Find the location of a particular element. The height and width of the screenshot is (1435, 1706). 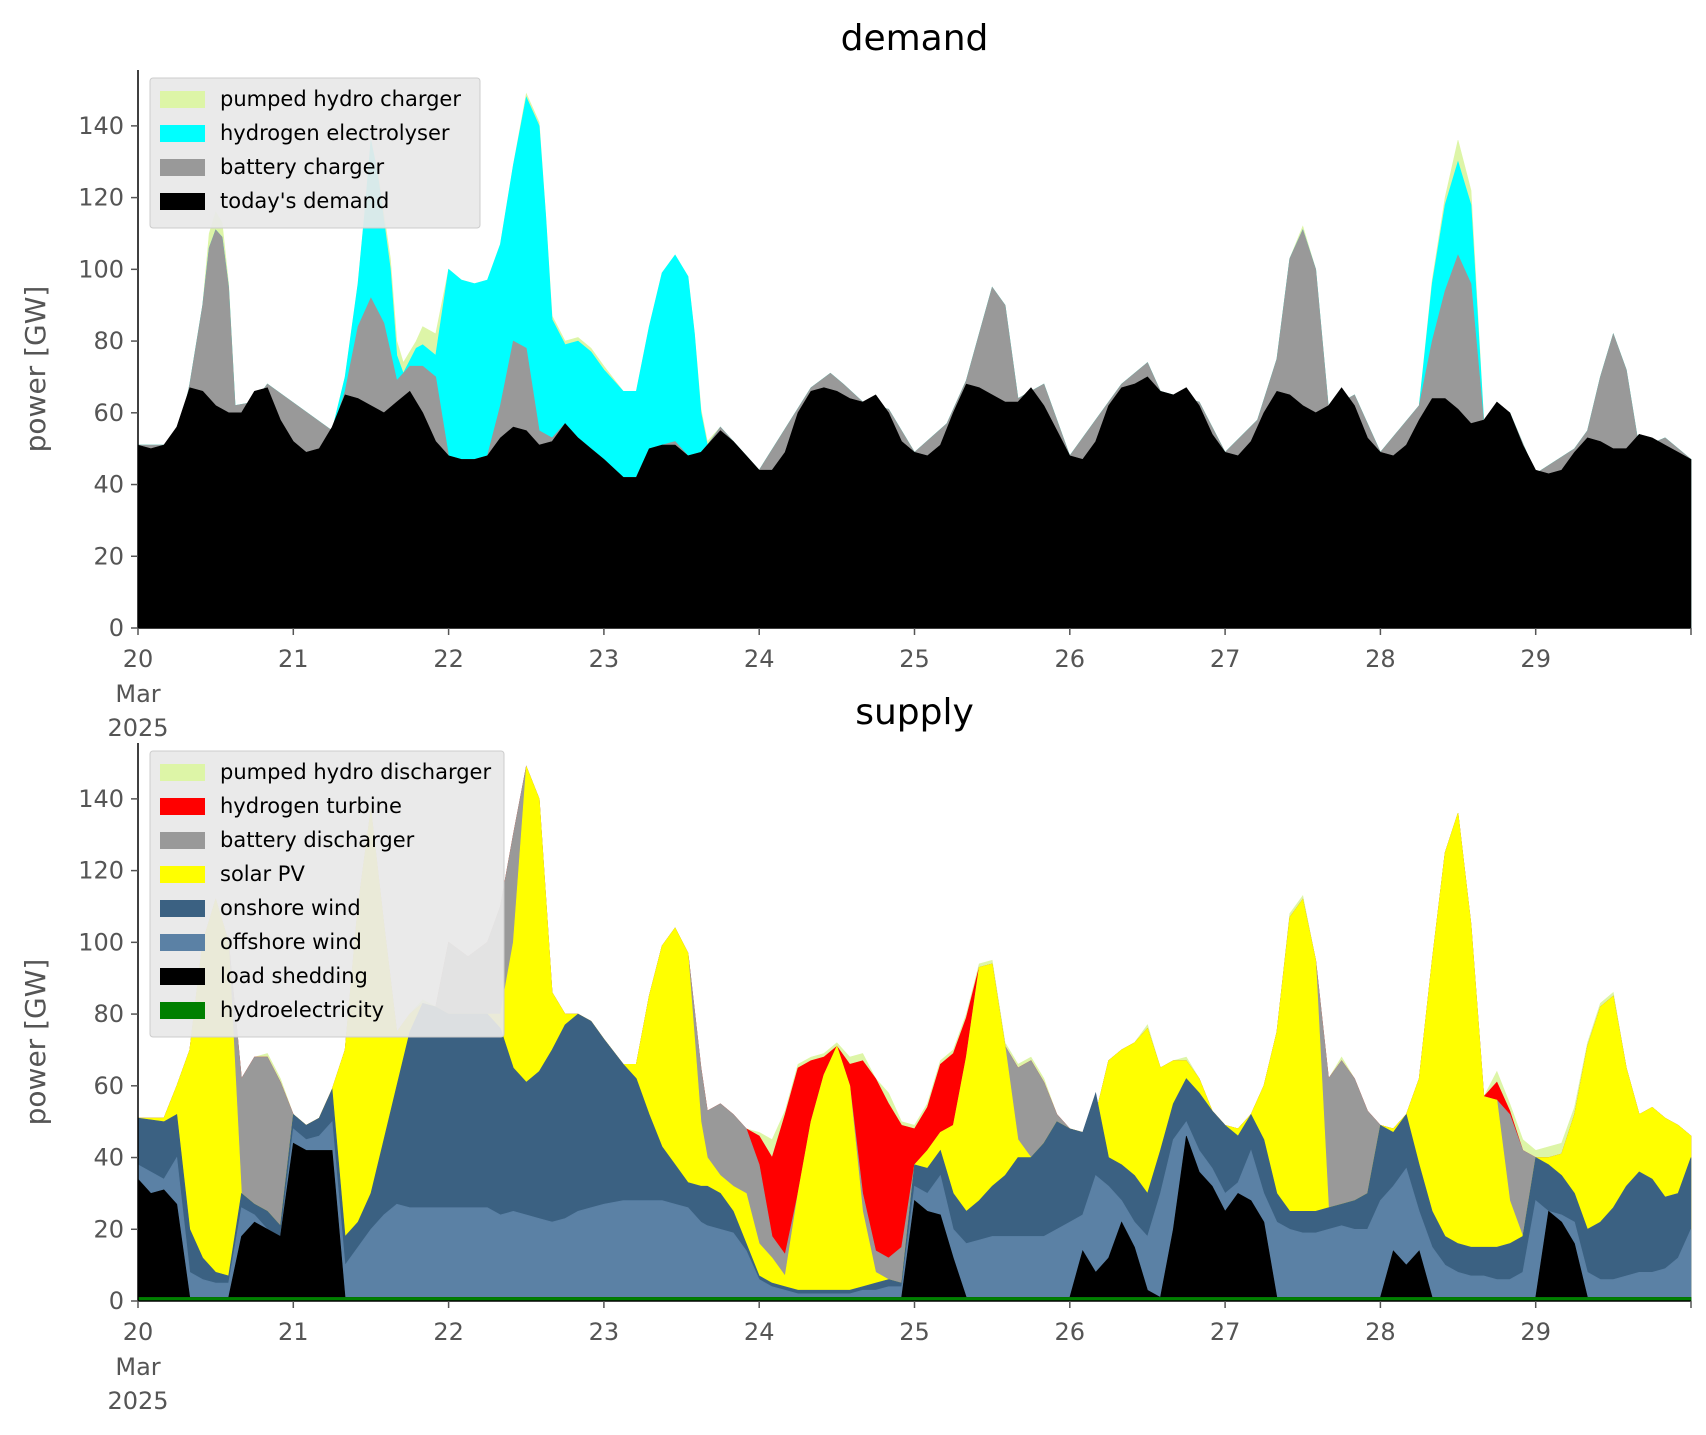

chart-title: supply is located at coordinates (914, 712).